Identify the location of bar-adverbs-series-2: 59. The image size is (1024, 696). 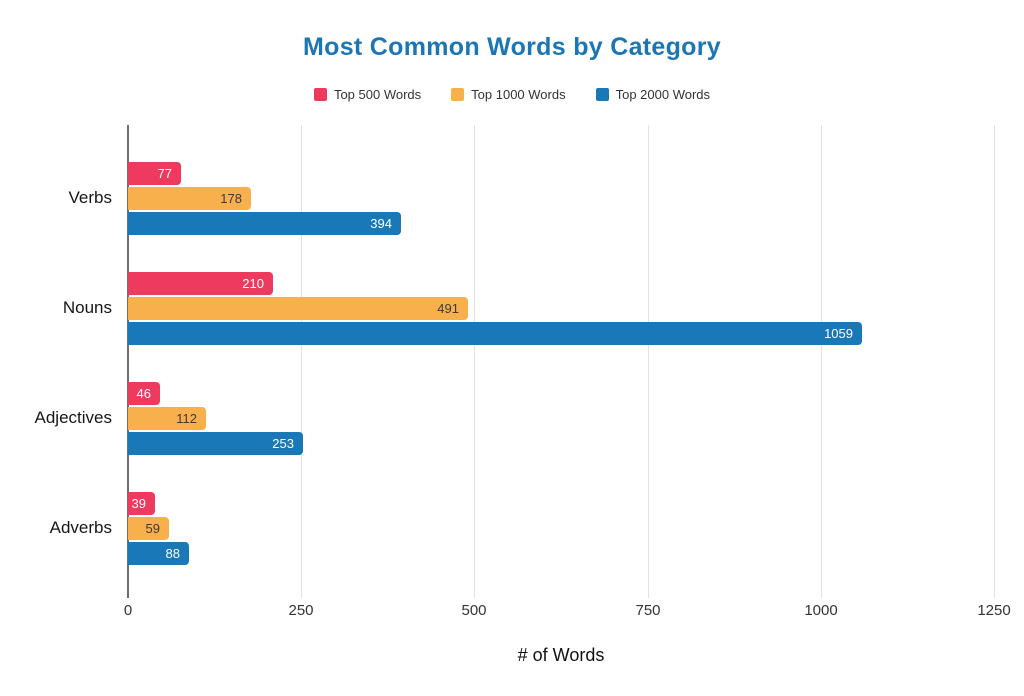
(148, 528).